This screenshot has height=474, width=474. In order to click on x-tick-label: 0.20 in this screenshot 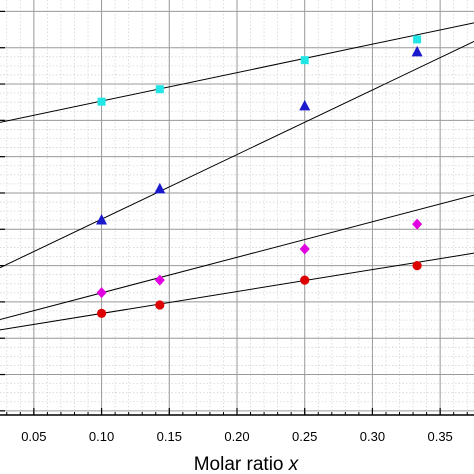, I will do `click(236, 436)`.